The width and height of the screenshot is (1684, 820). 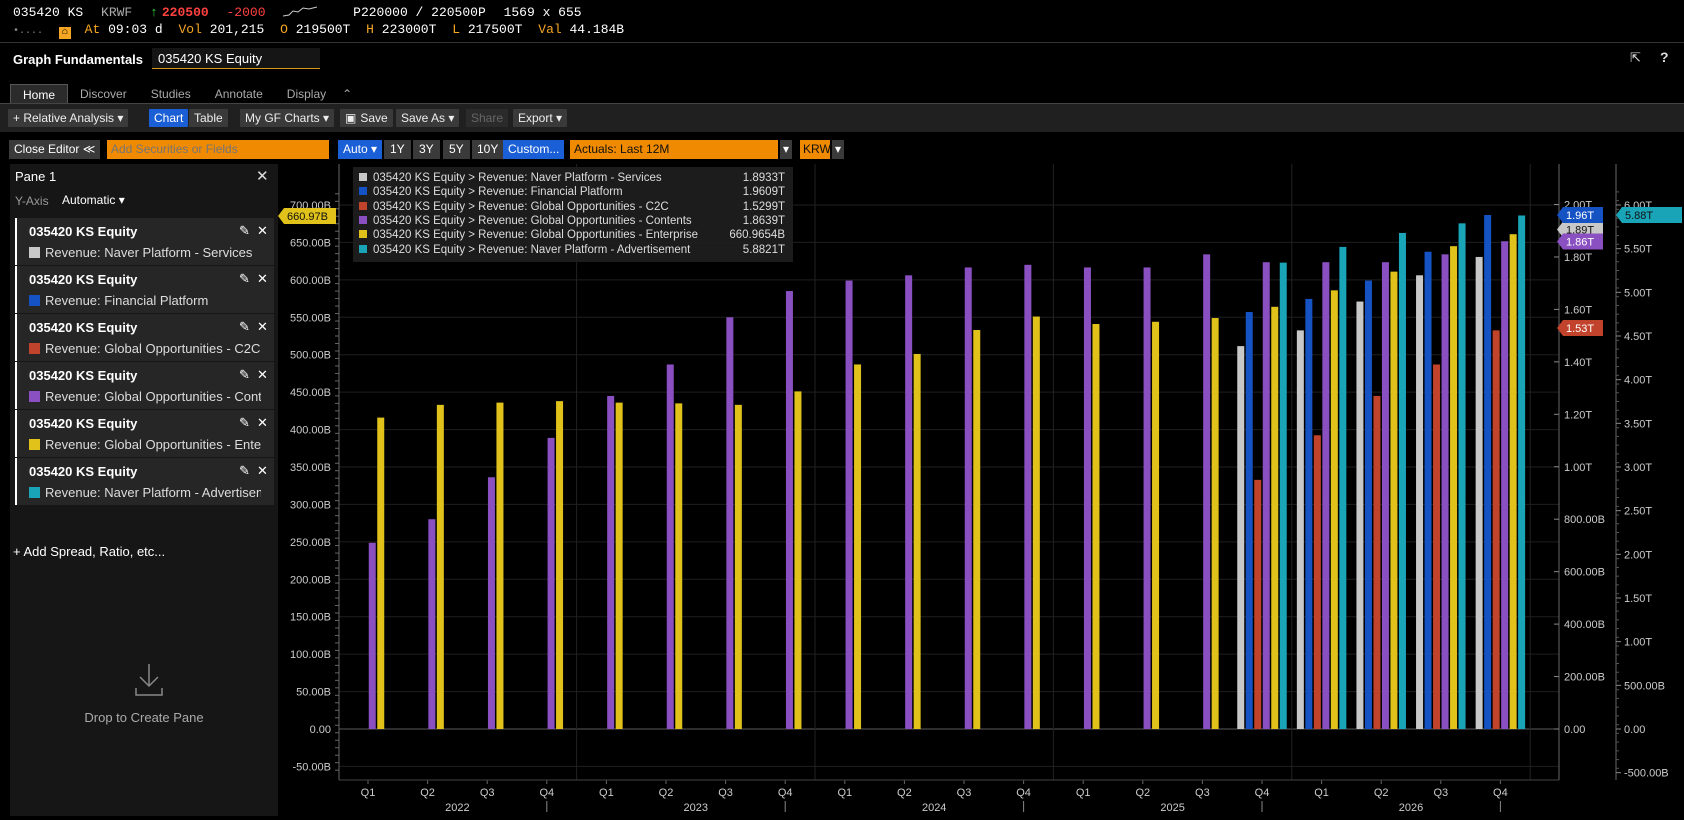 I want to click on ticker-currency: KRWF, so click(x=116, y=12).